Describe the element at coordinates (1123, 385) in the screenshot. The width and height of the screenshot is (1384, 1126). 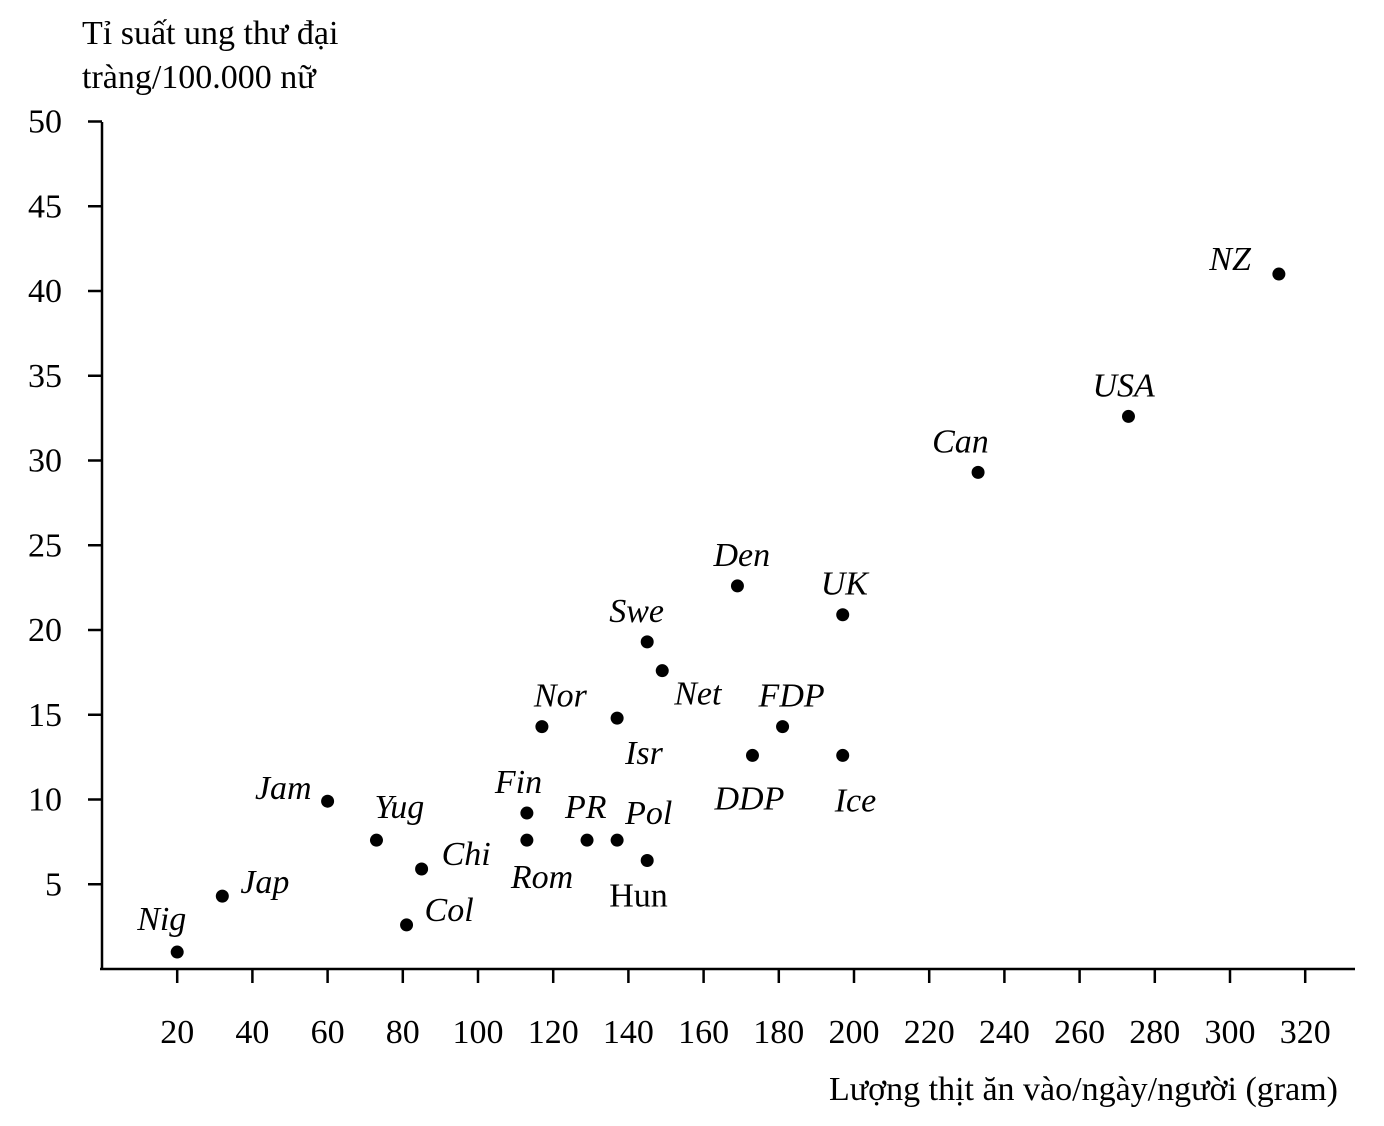
I see `point-label-usa: USA` at that location.